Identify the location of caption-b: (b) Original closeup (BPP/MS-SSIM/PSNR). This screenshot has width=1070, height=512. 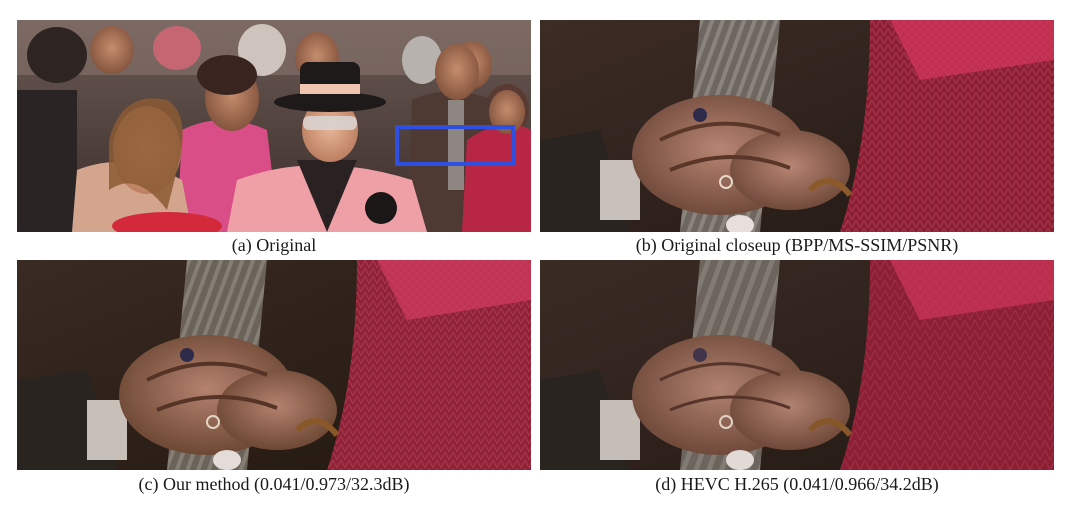
(797, 245).